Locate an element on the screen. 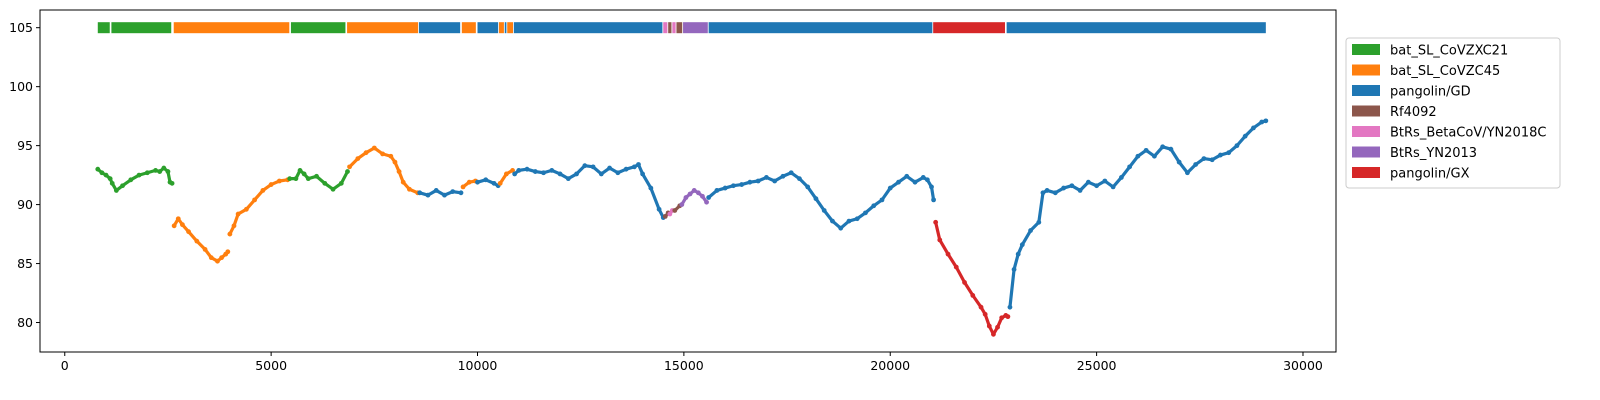 Image resolution: width=1600 pixels, height=400 pixels. legend-label: pangolin/GD is located at coordinates (1430, 92).